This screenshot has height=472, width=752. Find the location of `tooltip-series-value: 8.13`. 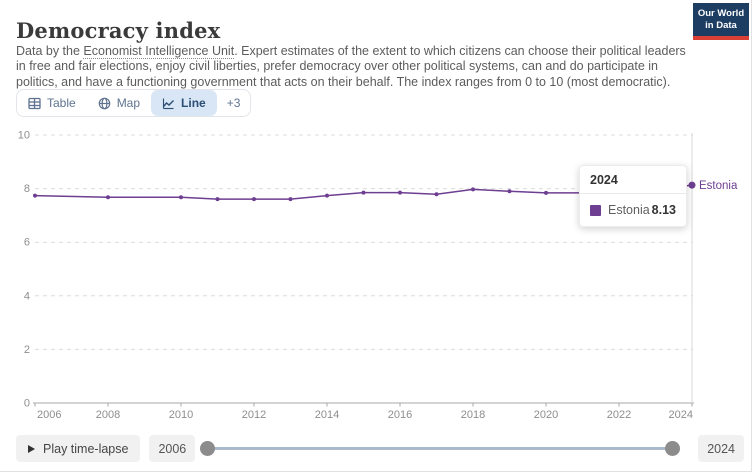

tooltip-series-value: 8.13 is located at coordinates (663, 210).